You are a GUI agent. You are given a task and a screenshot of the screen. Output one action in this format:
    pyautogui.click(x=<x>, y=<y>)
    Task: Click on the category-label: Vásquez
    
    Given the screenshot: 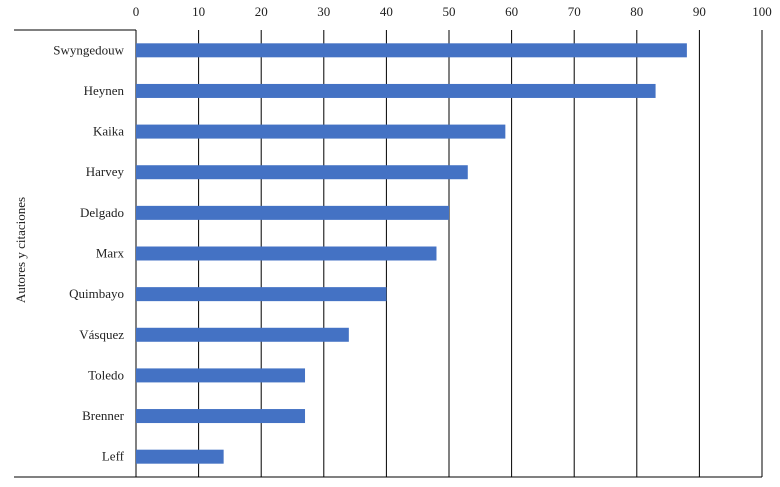 What is the action you would take?
    pyautogui.click(x=101, y=334)
    